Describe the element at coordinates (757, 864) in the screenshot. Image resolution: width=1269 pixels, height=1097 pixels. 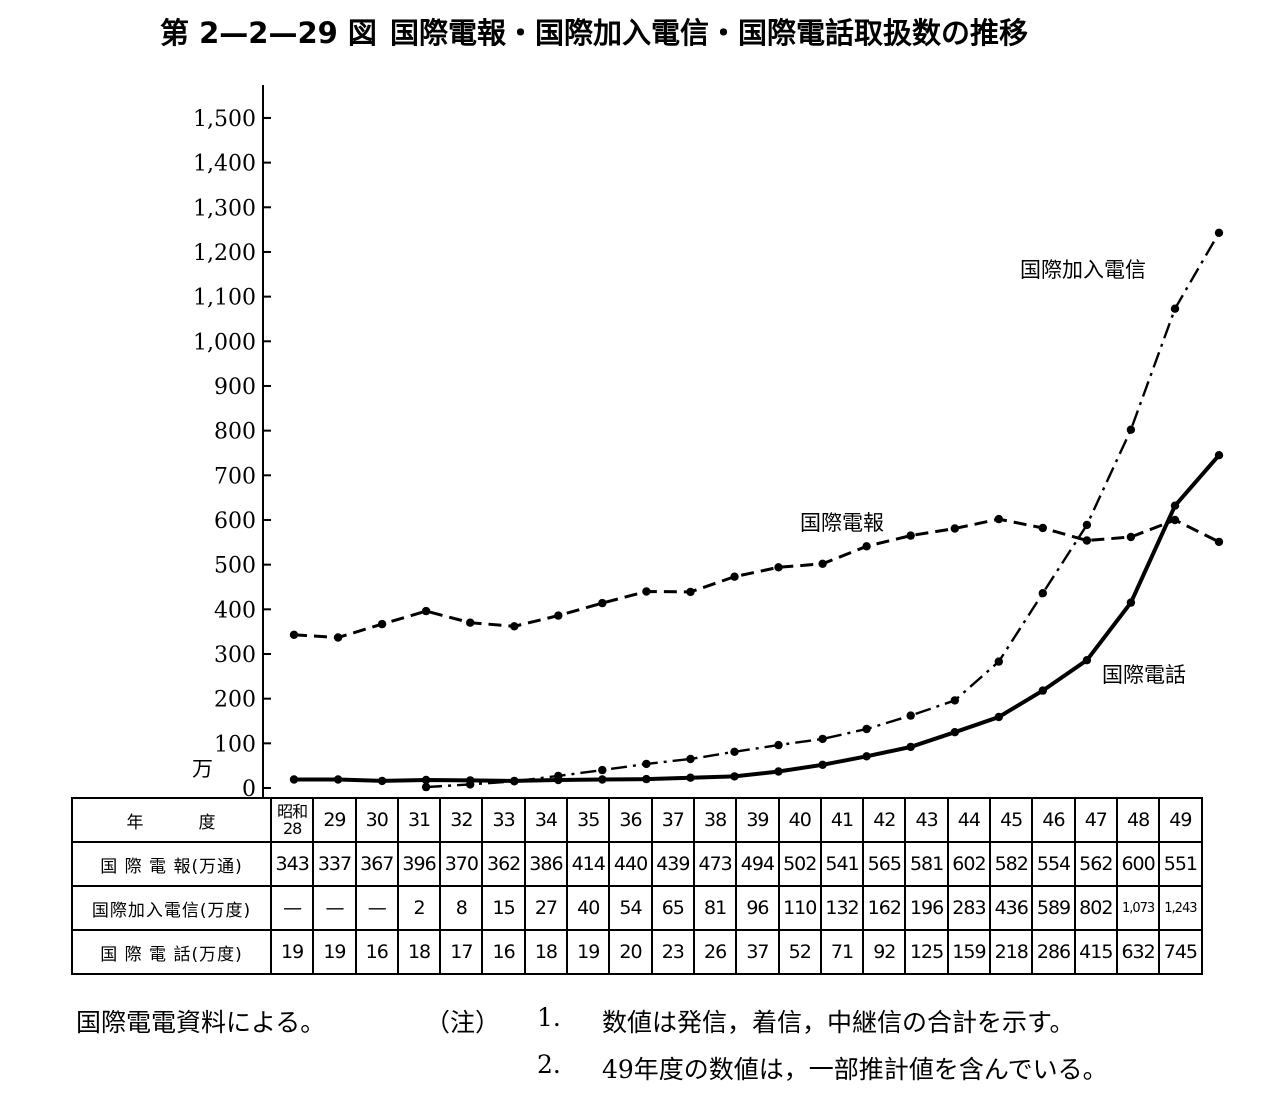
I see `table-cell-value: 494` at that location.